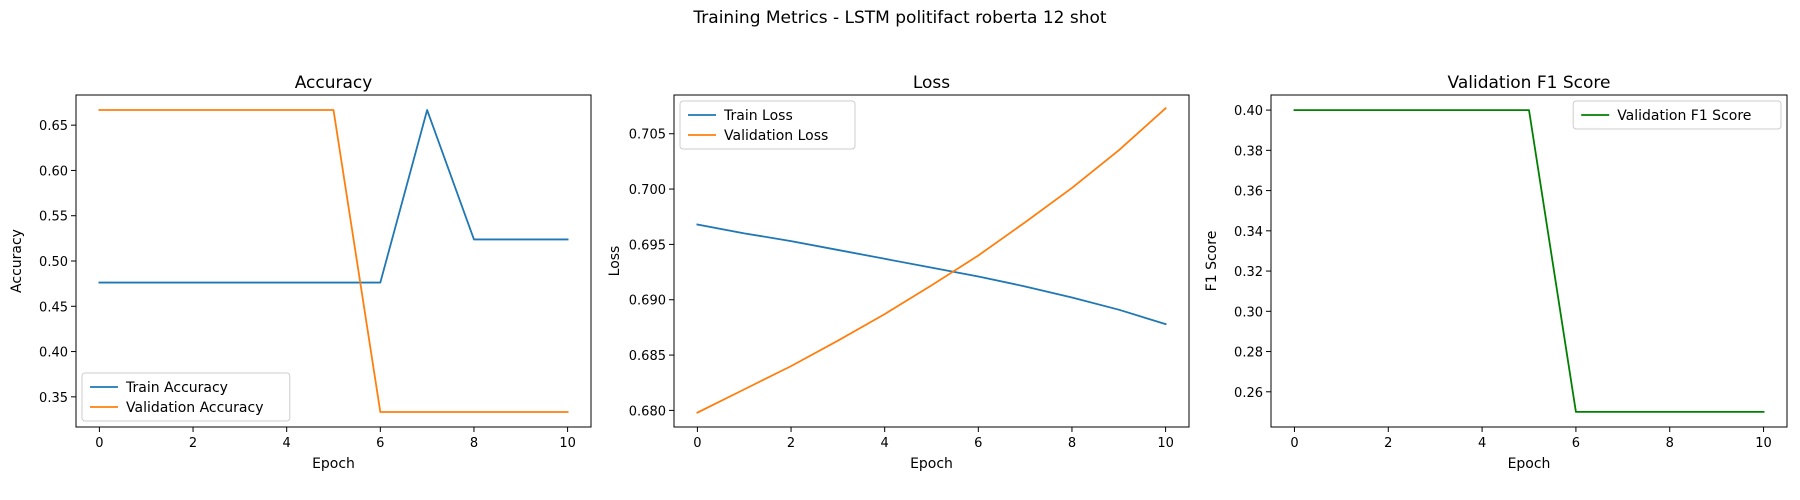 The width and height of the screenshot is (1800, 500). I want to click on legend-label: Validation Accuracy, so click(195, 408).